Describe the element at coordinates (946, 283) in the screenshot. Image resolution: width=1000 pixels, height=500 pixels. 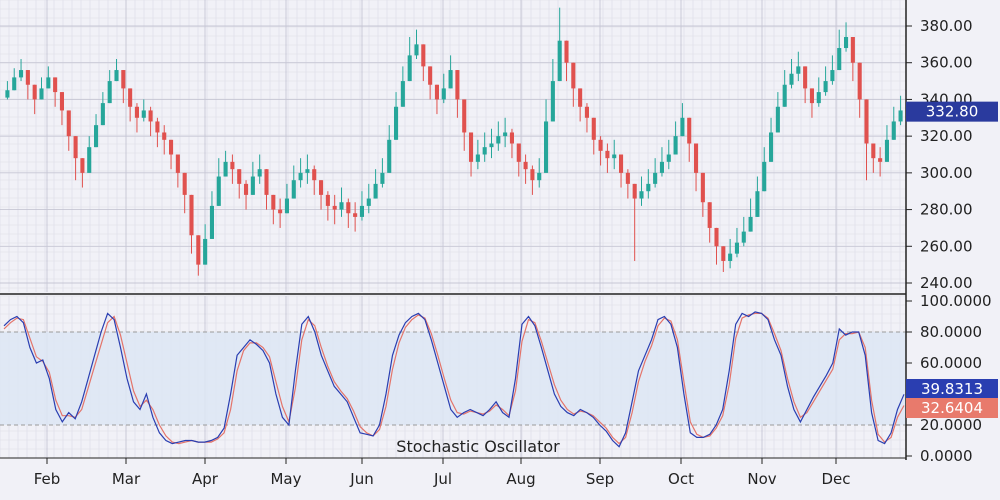
I see `price-tick-label: 240.00` at that location.